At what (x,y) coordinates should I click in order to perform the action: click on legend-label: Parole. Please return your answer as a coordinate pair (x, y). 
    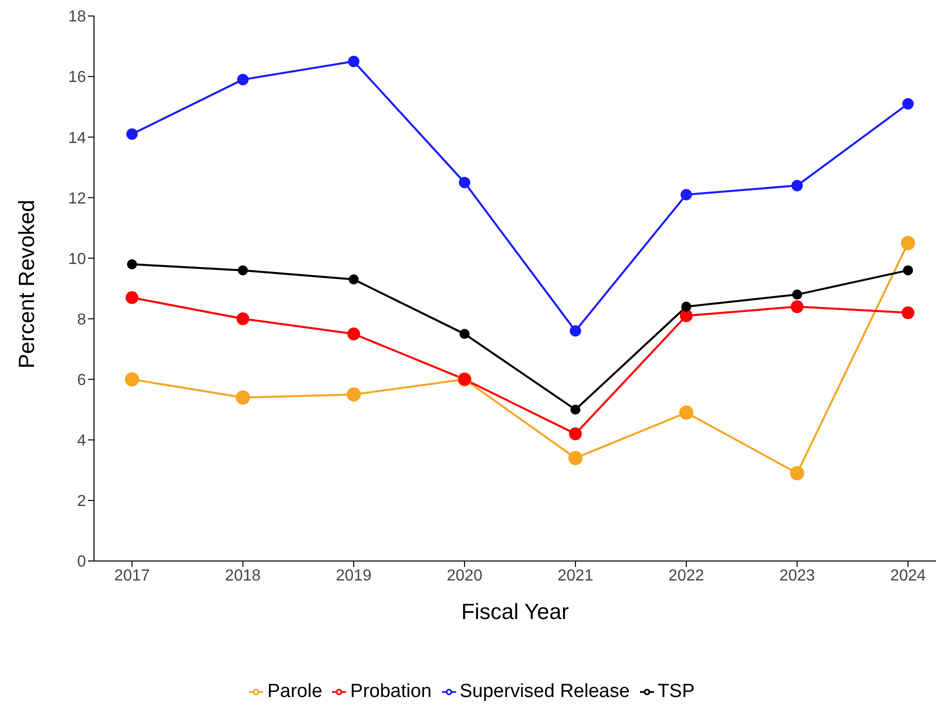
    Looking at the image, I should click on (294, 691).